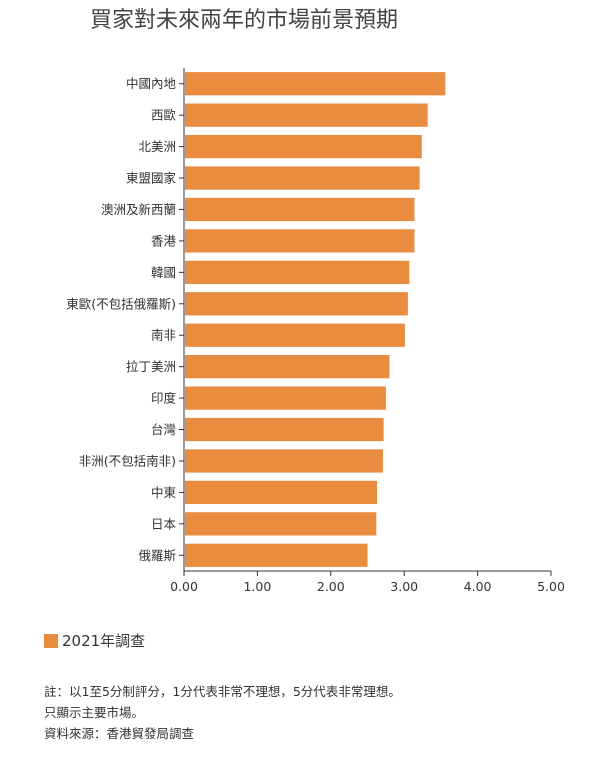  Describe the element at coordinates (151, 83) in the screenshot. I see `y-tick-label: 中國內地` at that location.